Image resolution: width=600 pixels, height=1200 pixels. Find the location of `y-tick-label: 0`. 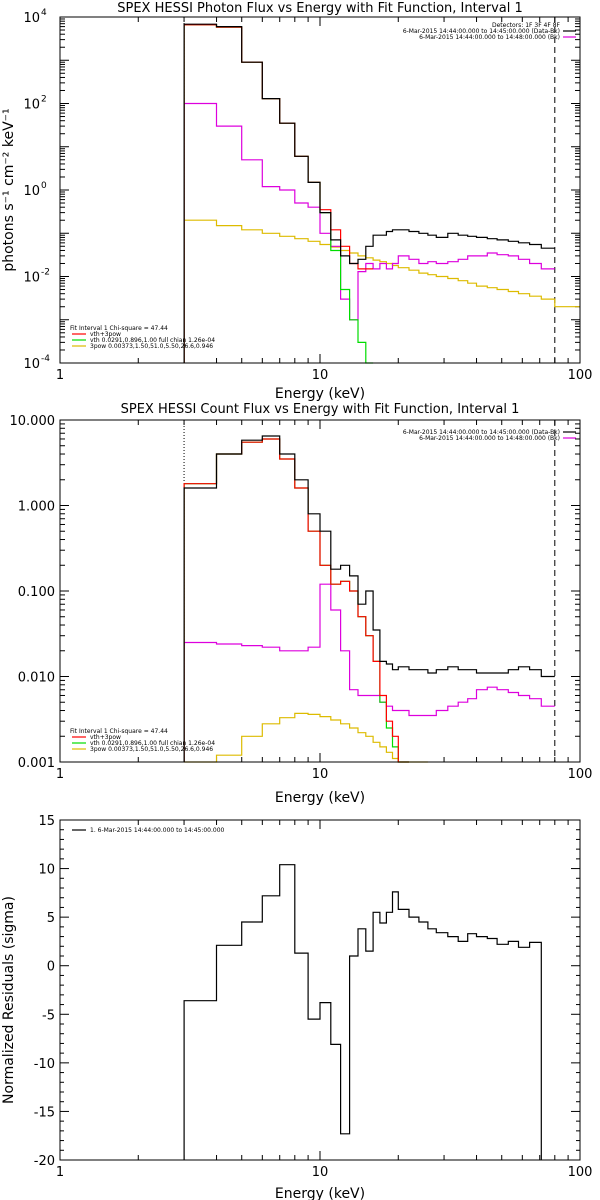

y-tick-label: 0 is located at coordinates (51, 967).